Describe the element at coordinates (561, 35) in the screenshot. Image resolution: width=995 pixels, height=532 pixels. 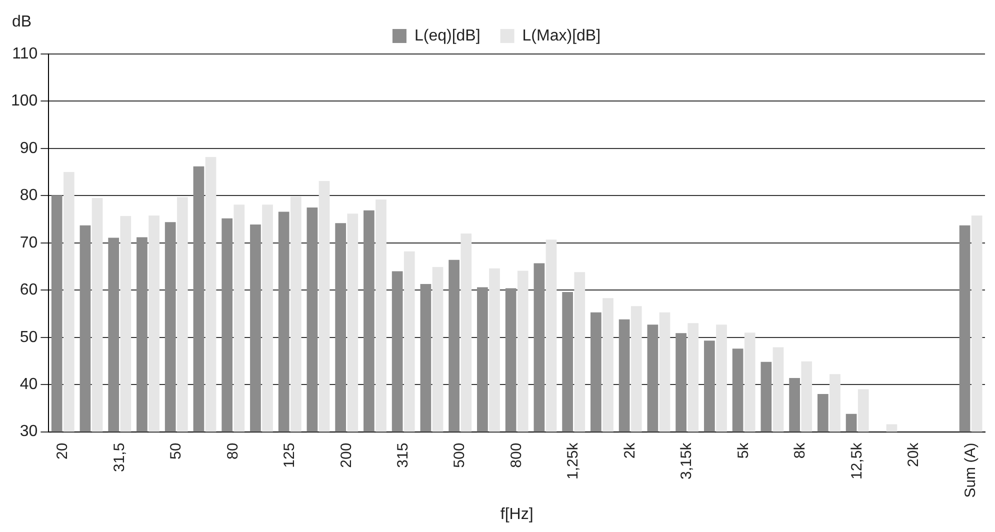
I see `legend-label: L(Max)[dB]` at that location.